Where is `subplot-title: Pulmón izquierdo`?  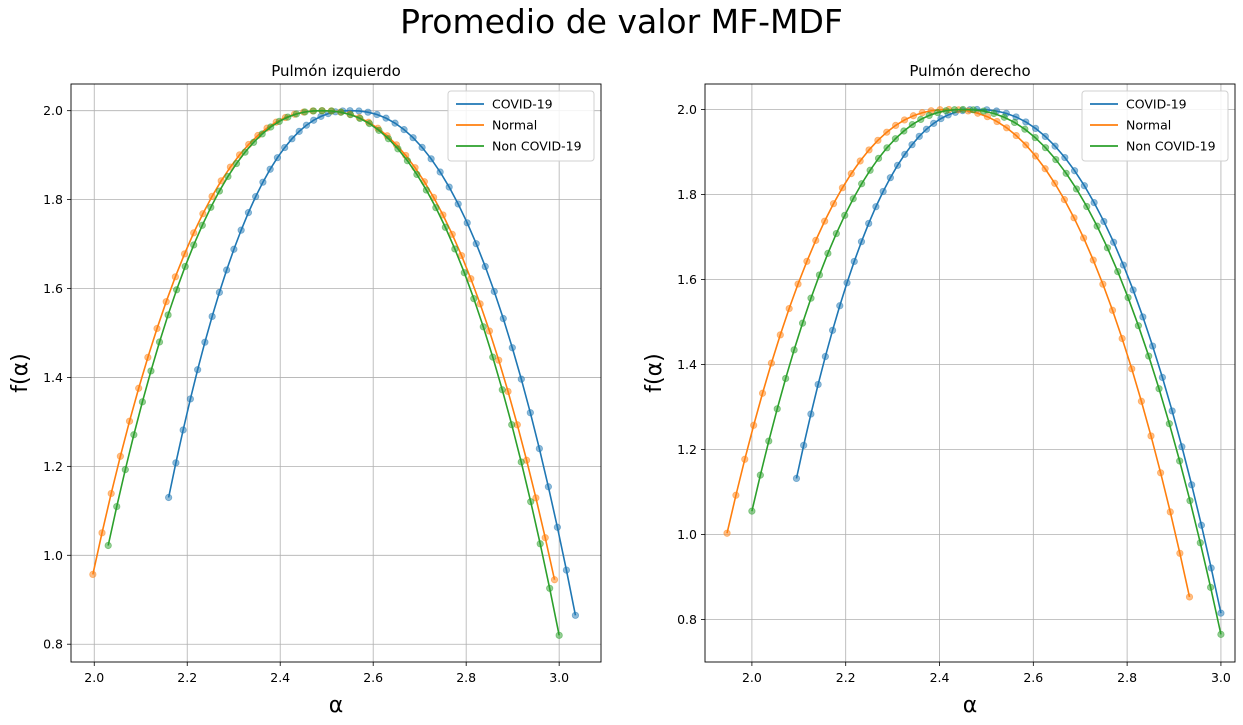 subplot-title: Pulmón izquierdo is located at coordinates (336, 71).